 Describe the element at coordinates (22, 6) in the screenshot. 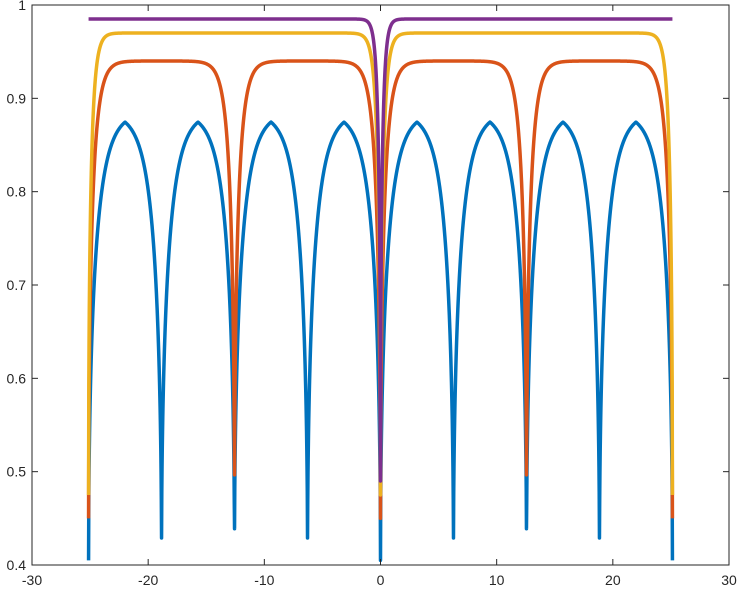

I see `y-tick-label: 1` at that location.